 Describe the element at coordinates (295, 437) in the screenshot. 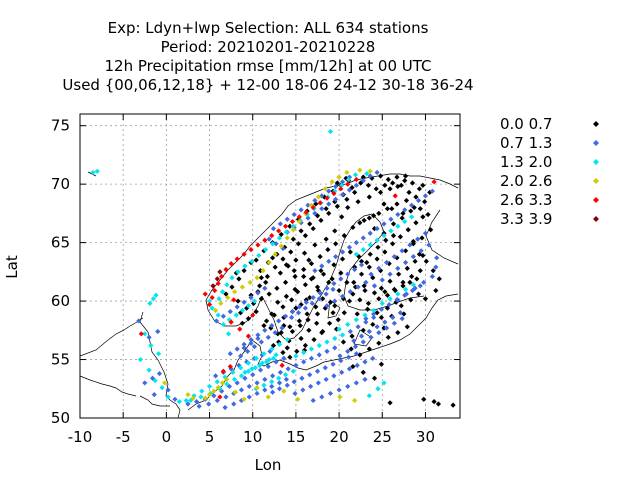

I see `x-tick-label: 15` at that location.